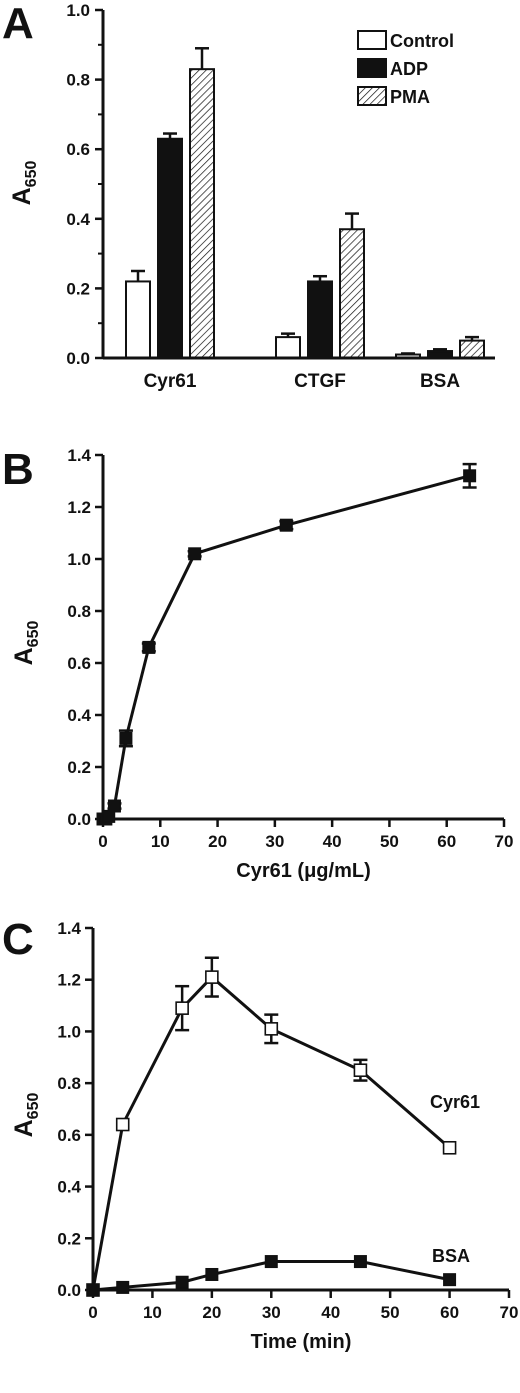  Describe the element at coordinates (301, 1342) in the screenshot. I see `x-axis-title: Time (min)` at that location.